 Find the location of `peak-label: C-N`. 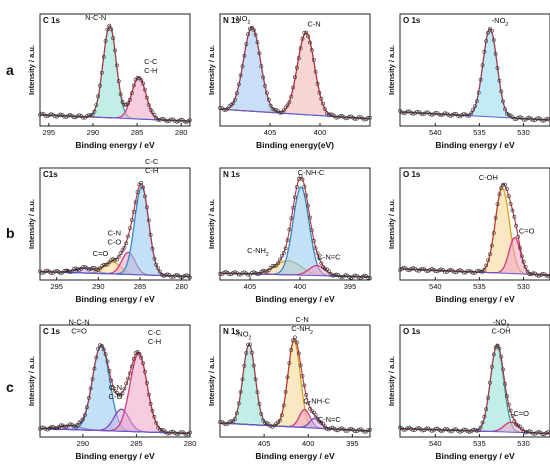

peak-label: C-N is located at coordinates (114, 232).